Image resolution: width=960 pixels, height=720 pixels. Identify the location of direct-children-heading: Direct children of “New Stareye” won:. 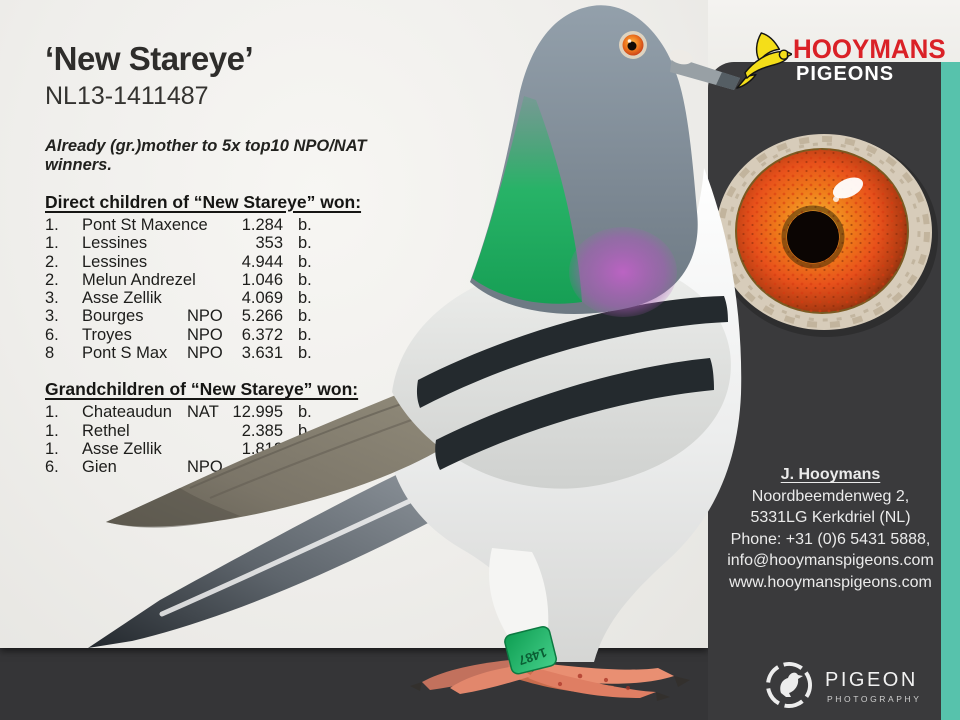
(203, 202).